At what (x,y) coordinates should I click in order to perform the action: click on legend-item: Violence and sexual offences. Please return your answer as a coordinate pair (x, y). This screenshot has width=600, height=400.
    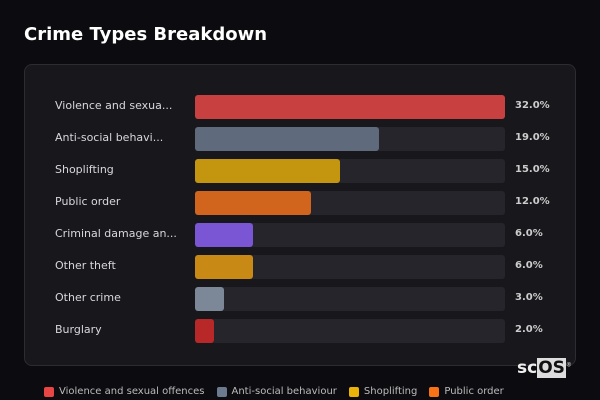
    Looking at the image, I should click on (124, 391).